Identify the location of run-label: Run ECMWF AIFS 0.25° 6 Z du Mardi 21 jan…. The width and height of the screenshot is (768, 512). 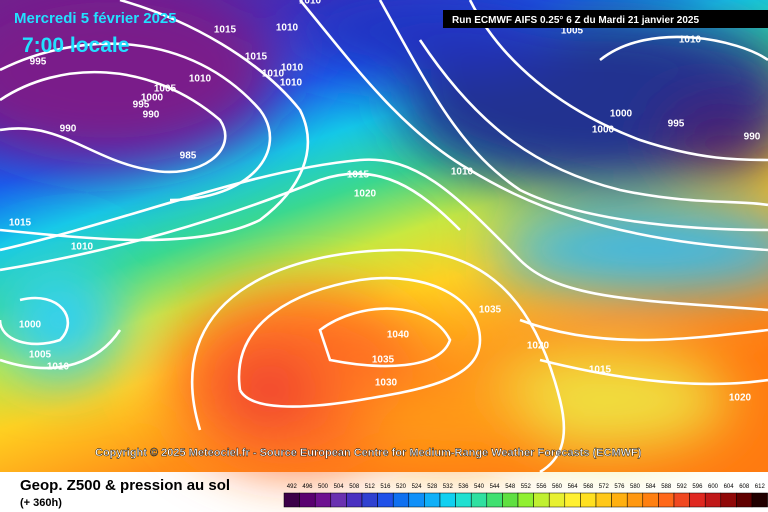
(575, 20).